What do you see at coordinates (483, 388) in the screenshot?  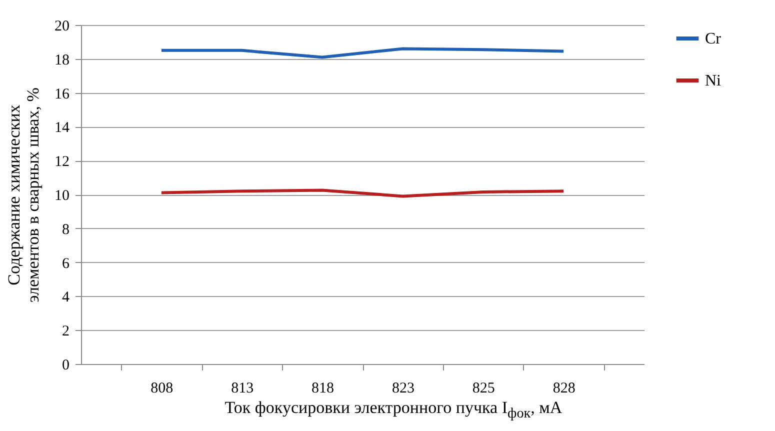 I see `x-tick-label: 825` at bounding box center [483, 388].